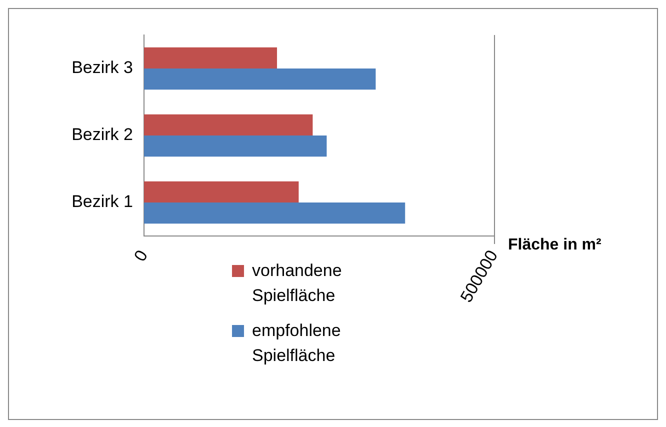 The width and height of the screenshot is (666, 427). I want to click on y-tick-label: Bezirk 3, so click(102, 68).